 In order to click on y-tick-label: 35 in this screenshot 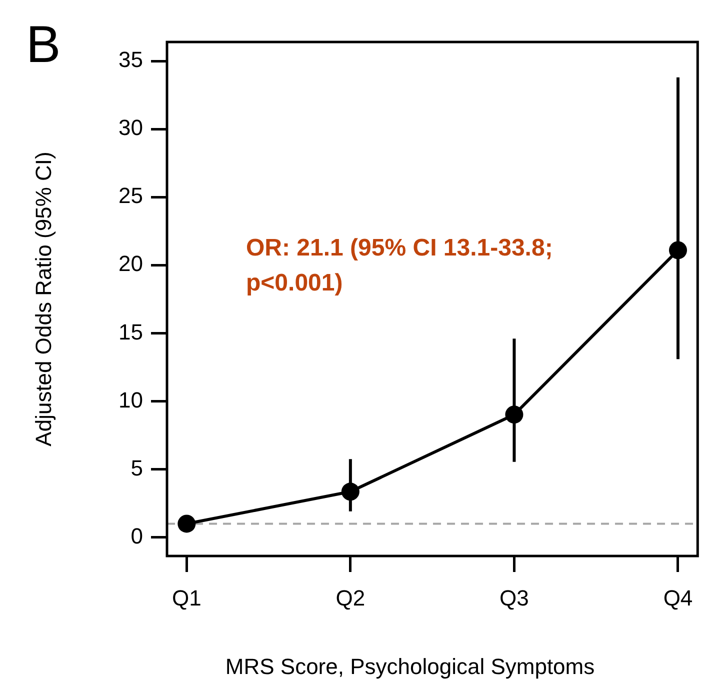, I will do `click(130, 59)`.